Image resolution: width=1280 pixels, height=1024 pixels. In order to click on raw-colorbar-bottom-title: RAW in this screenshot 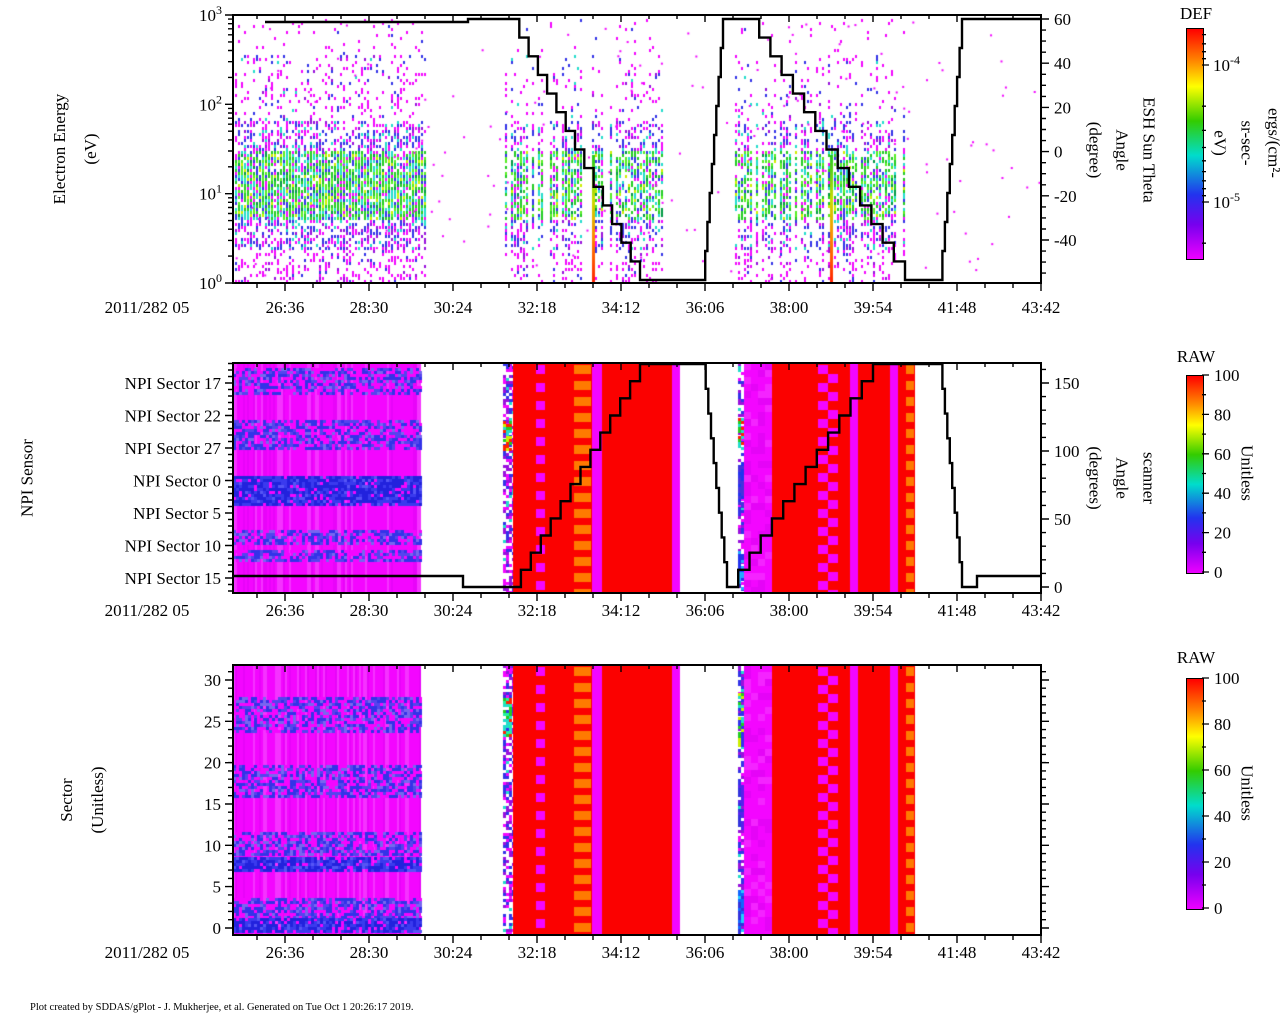, I will do `click(1196, 657)`.